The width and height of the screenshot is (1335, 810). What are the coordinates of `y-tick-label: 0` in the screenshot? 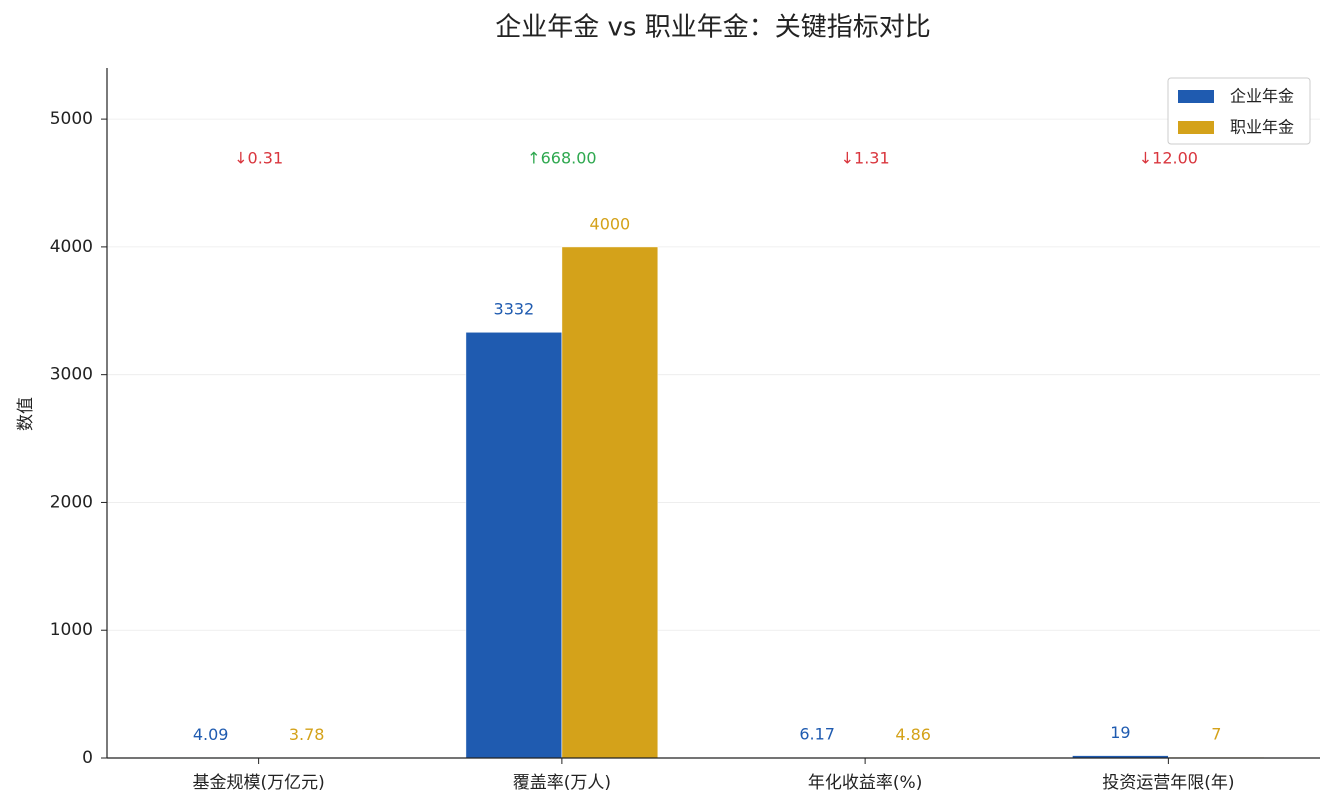 It's located at (87, 758).